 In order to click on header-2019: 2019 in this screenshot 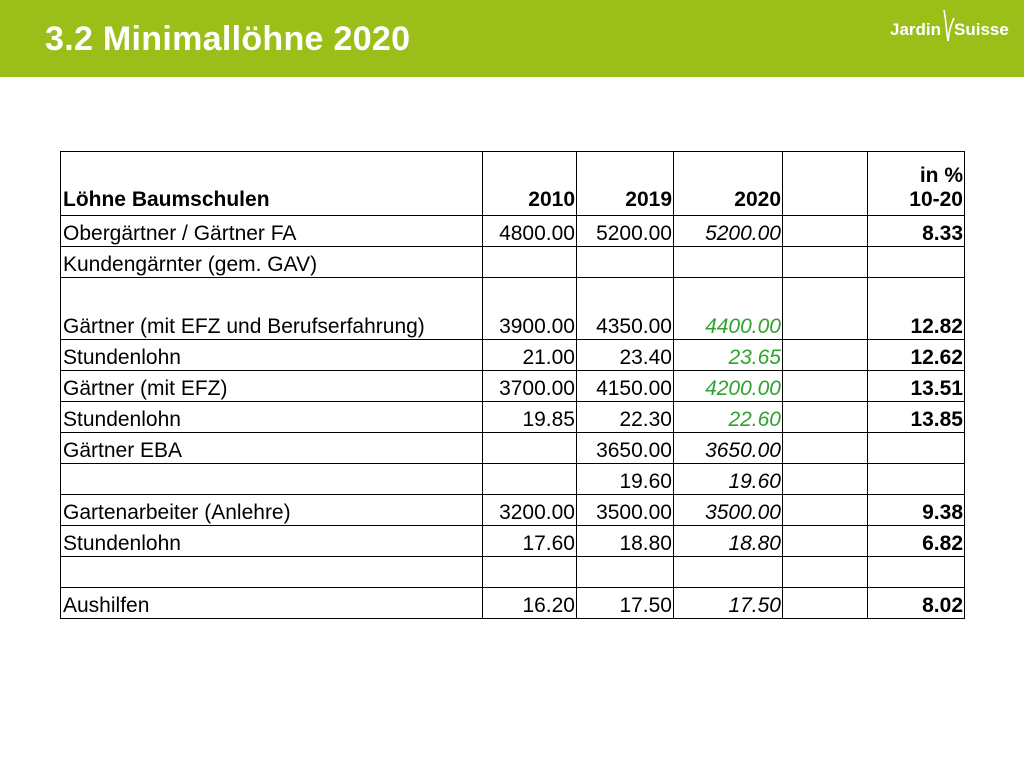, I will do `click(625, 183)`.